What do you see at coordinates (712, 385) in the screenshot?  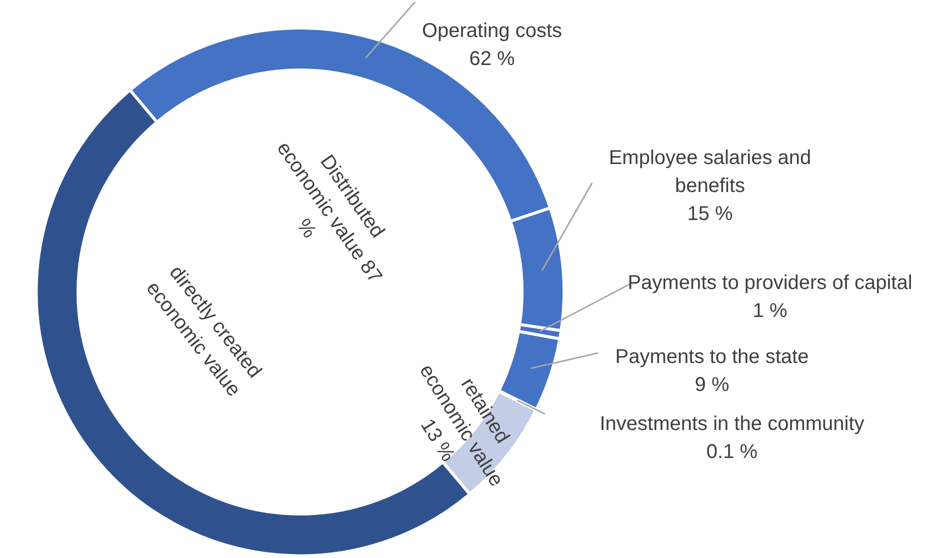 I see `data-label: 9 %` at bounding box center [712, 385].